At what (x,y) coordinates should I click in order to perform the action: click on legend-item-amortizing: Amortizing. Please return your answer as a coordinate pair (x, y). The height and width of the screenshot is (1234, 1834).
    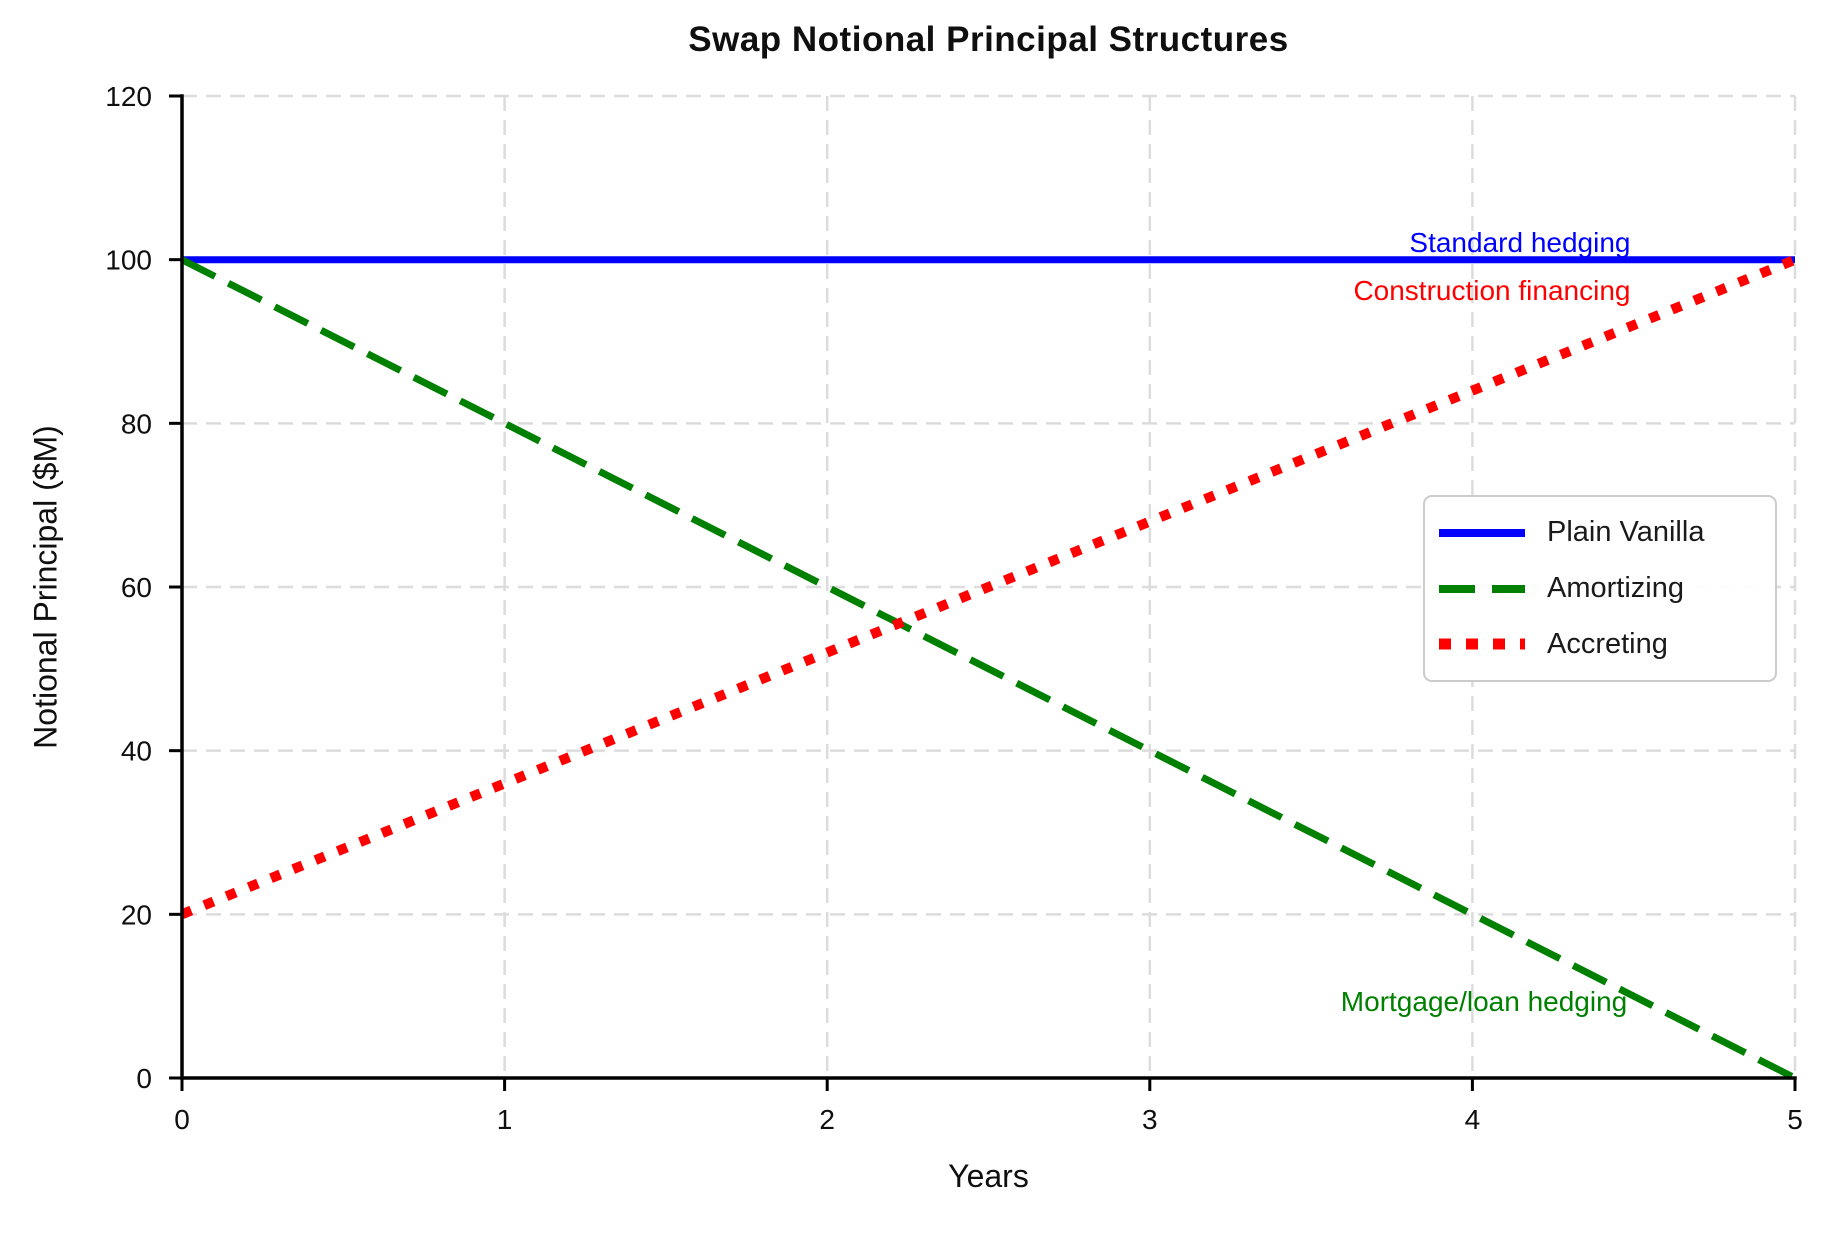
    Looking at the image, I should click on (1600, 589).